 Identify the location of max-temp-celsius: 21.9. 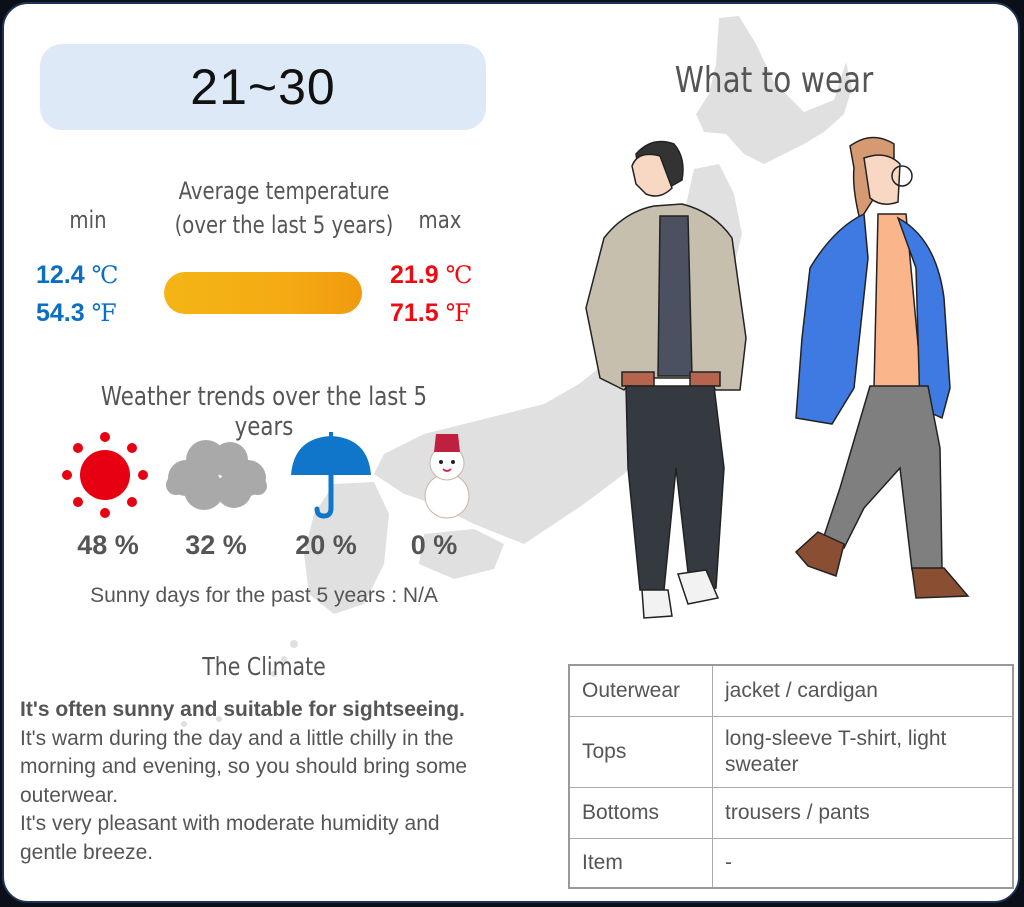
(414, 275).